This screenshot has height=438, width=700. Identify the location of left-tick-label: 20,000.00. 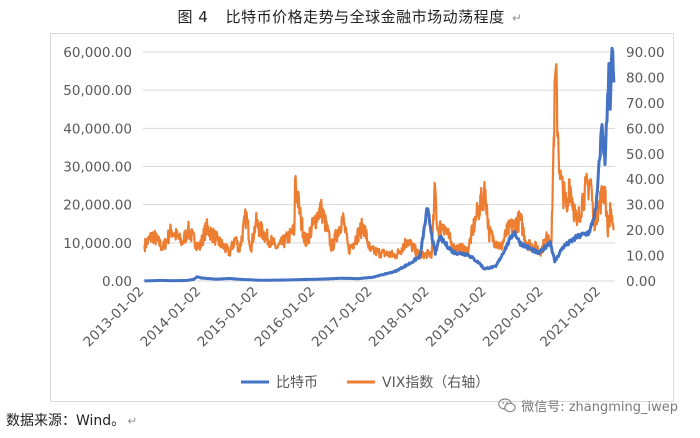
(97, 206).